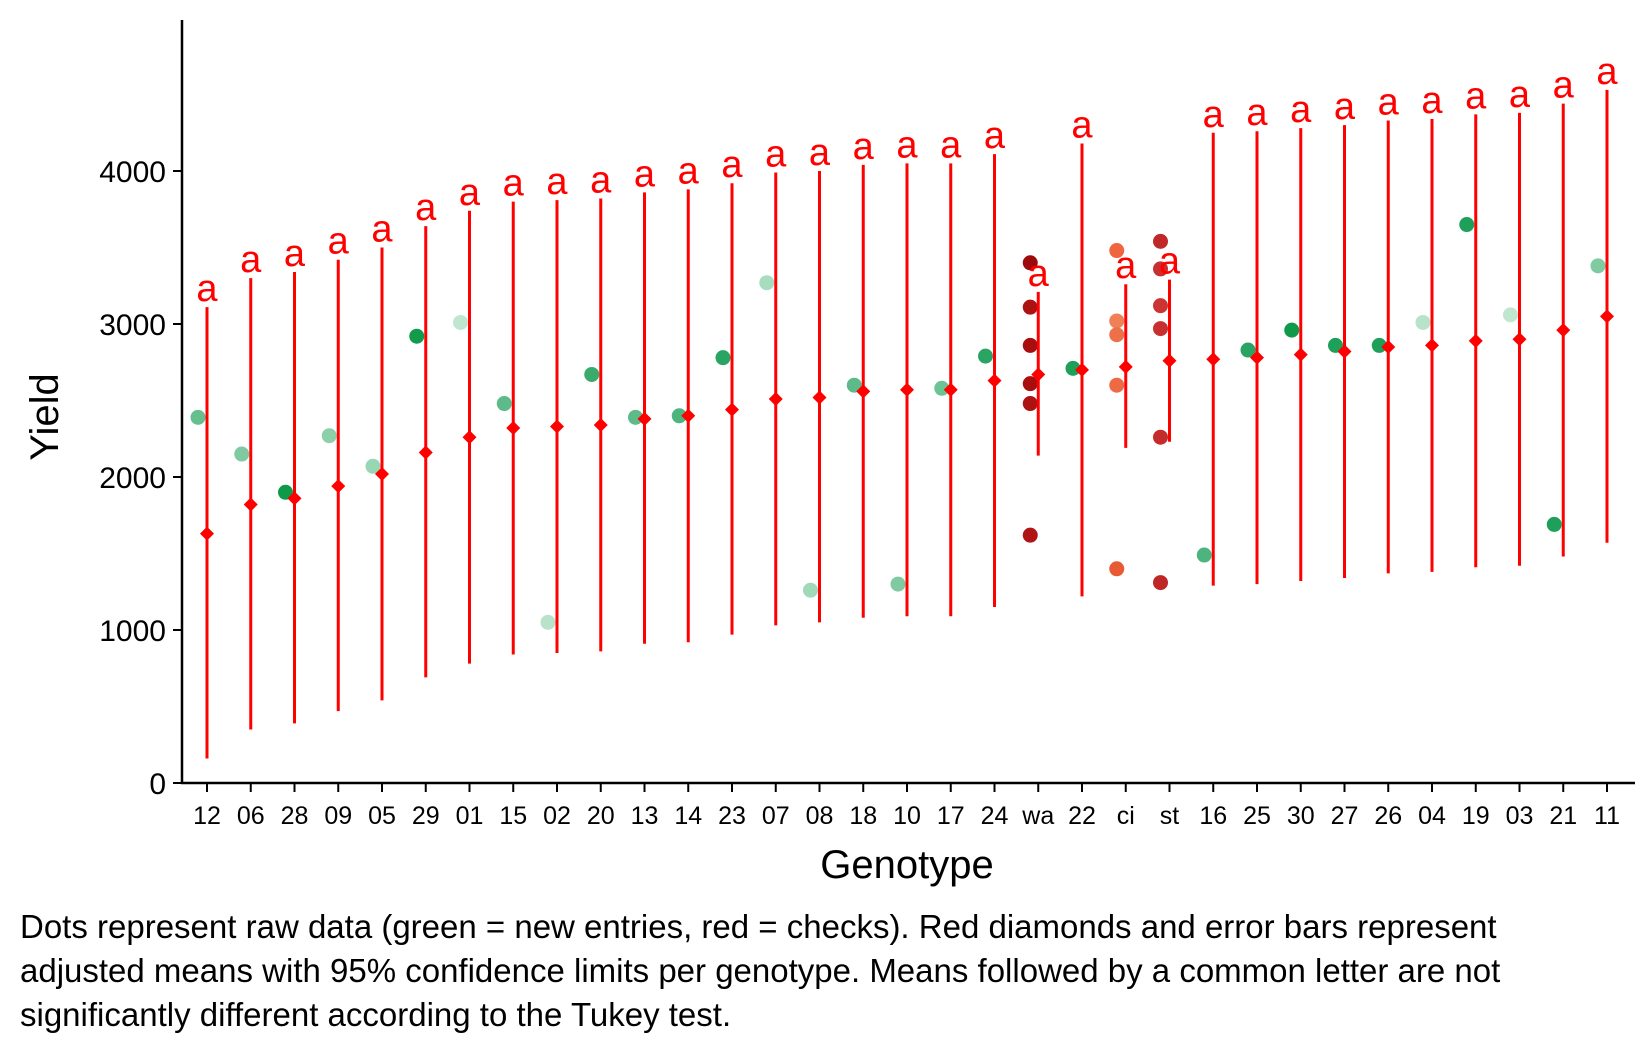 Image resolution: width=1650 pixels, height=1050 pixels. What do you see at coordinates (1520, 816) in the screenshot?
I see `x-tick-label: 03` at bounding box center [1520, 816].